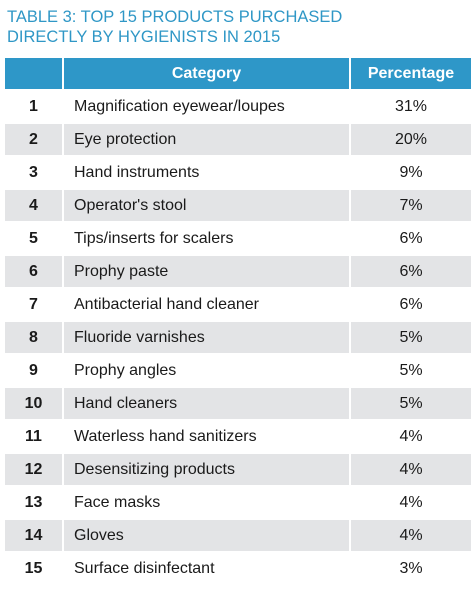 This screenshot has width=472, height=590. I want to click on table-row: 9 Prophy angles 5%, so click(238, 370).